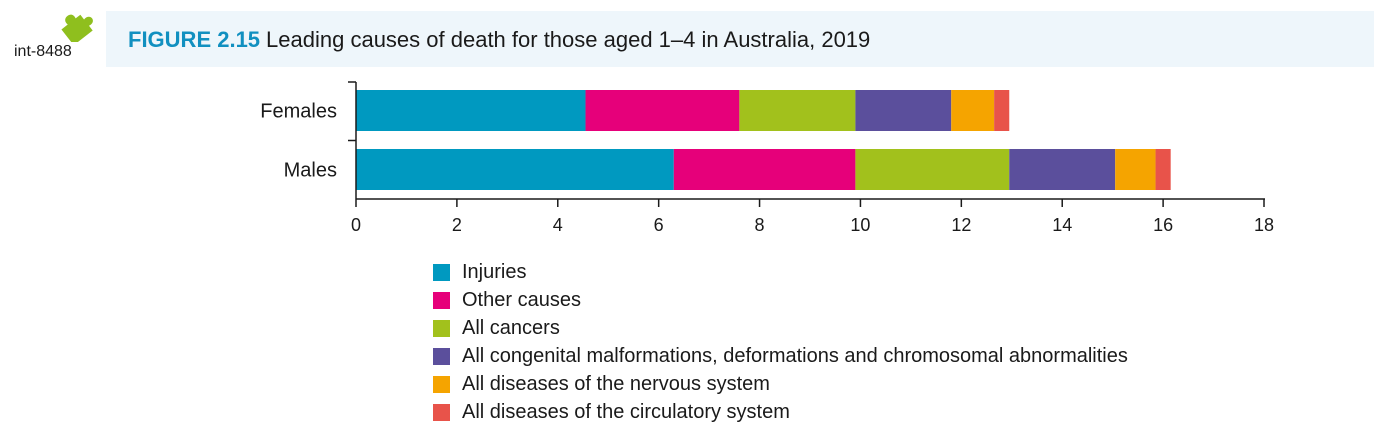 The height and width of the screenshot is (431, 1374). I want to click on x-tick-label: 12, so click(961, 225).